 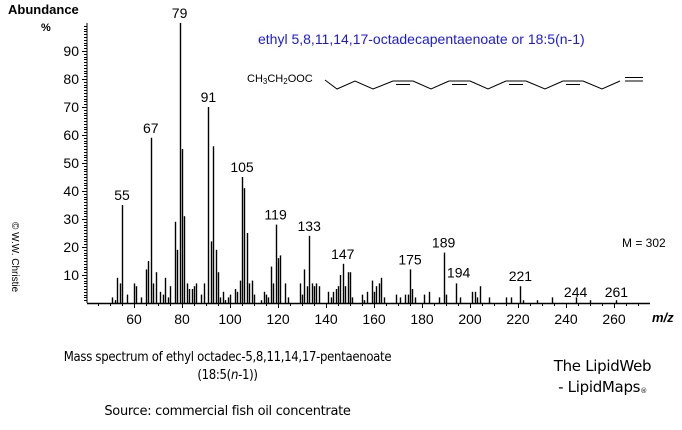 I want to click on source-note: Source: commercial fish oil concentrate, so click(x=227, y=411).